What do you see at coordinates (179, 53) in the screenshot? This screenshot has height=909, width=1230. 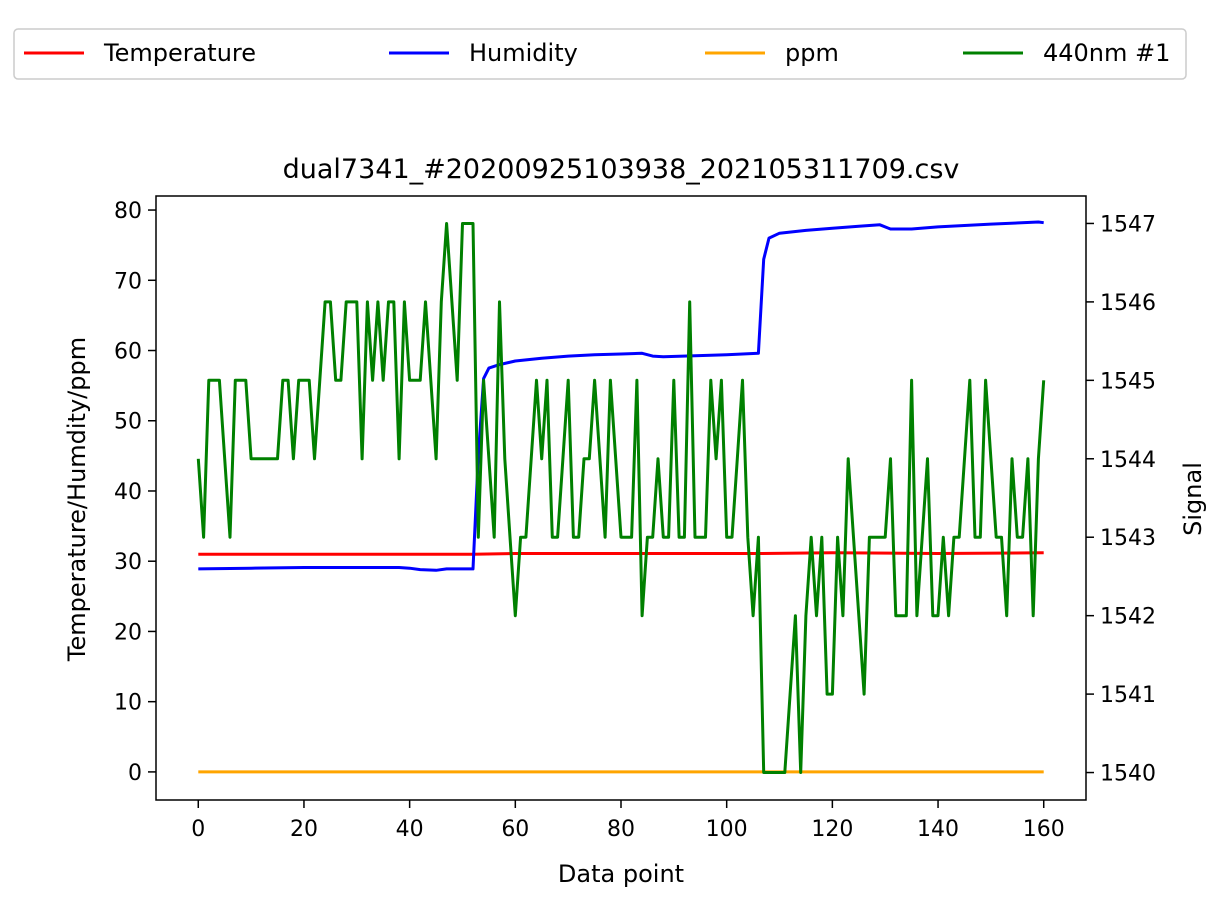 I see `legend-label-temperature: Temperature` at bounding box center [179, 53].